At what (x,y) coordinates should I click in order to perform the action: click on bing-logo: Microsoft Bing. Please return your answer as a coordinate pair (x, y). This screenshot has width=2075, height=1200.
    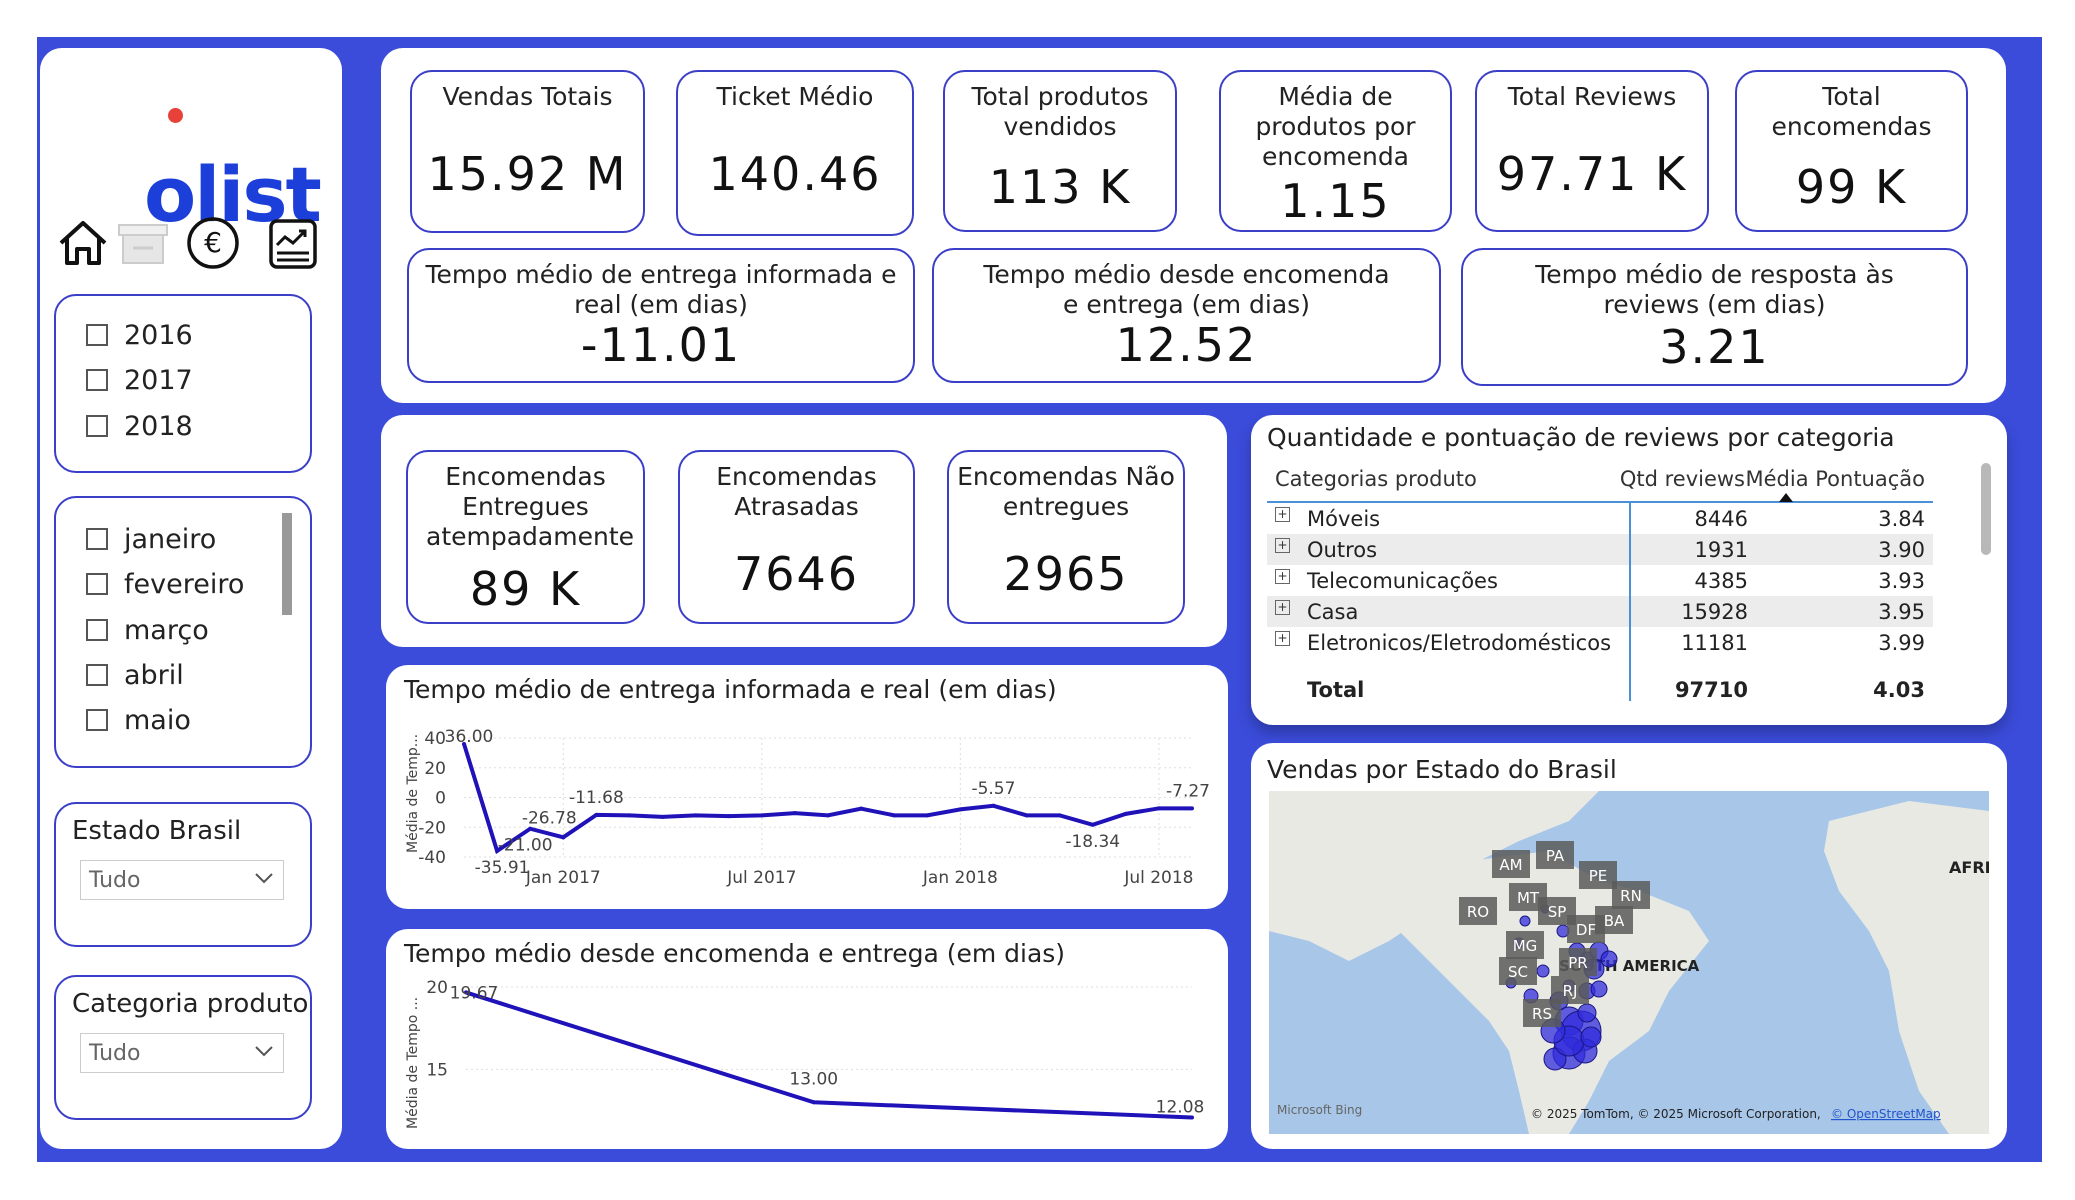
    Looking at the image, I should click on (1319, 1110).